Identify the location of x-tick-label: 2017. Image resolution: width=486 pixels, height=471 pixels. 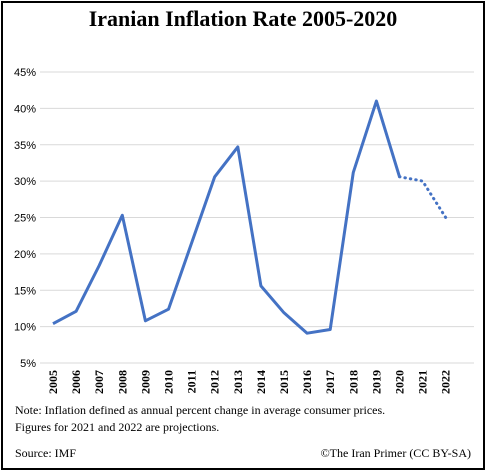
(330, 382).